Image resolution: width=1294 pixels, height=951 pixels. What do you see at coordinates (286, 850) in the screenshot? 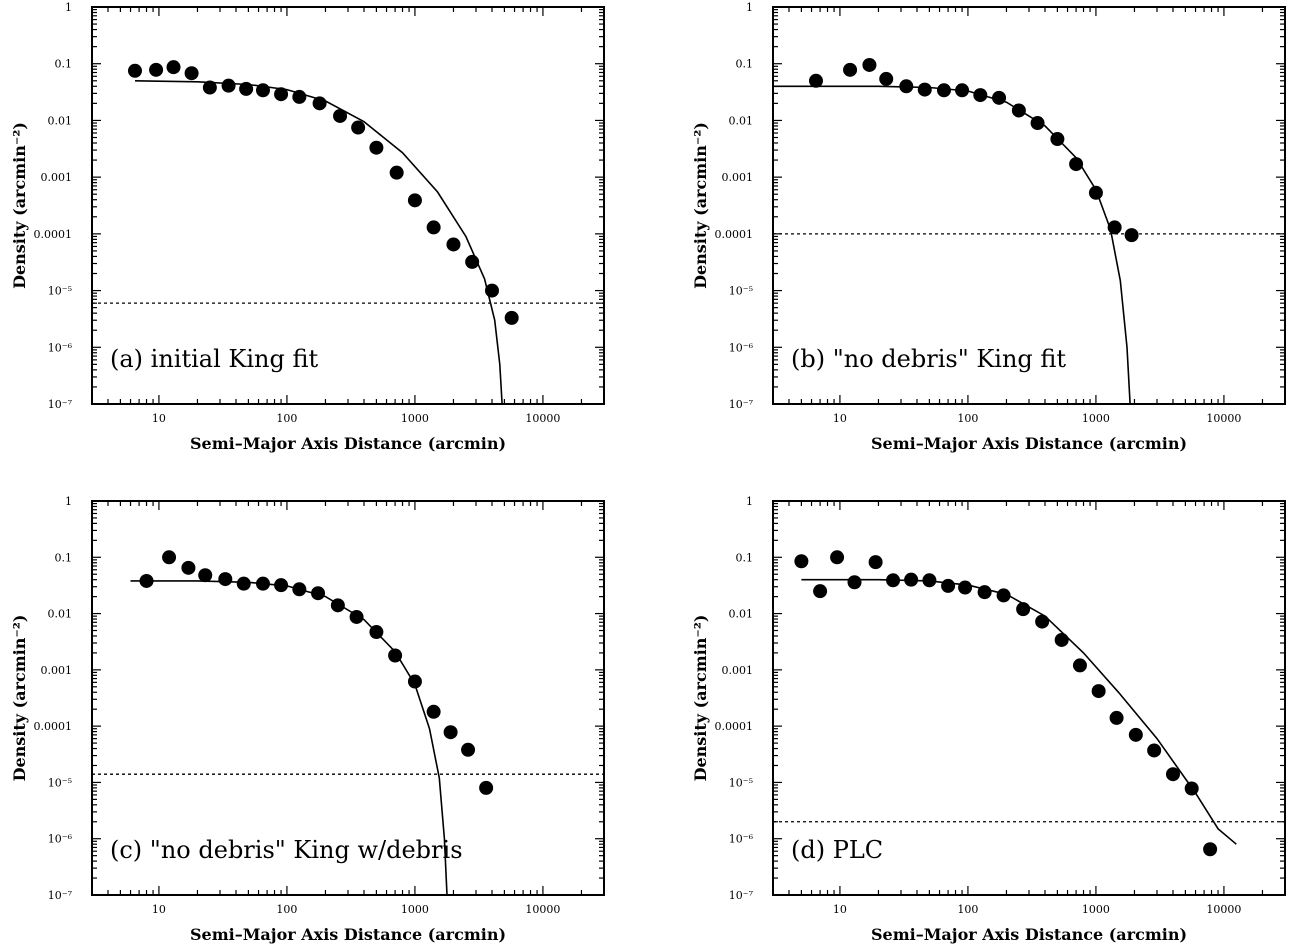
I see `panel-label: (c) "no debris" King w/debris` at bounding box center [286, 850].